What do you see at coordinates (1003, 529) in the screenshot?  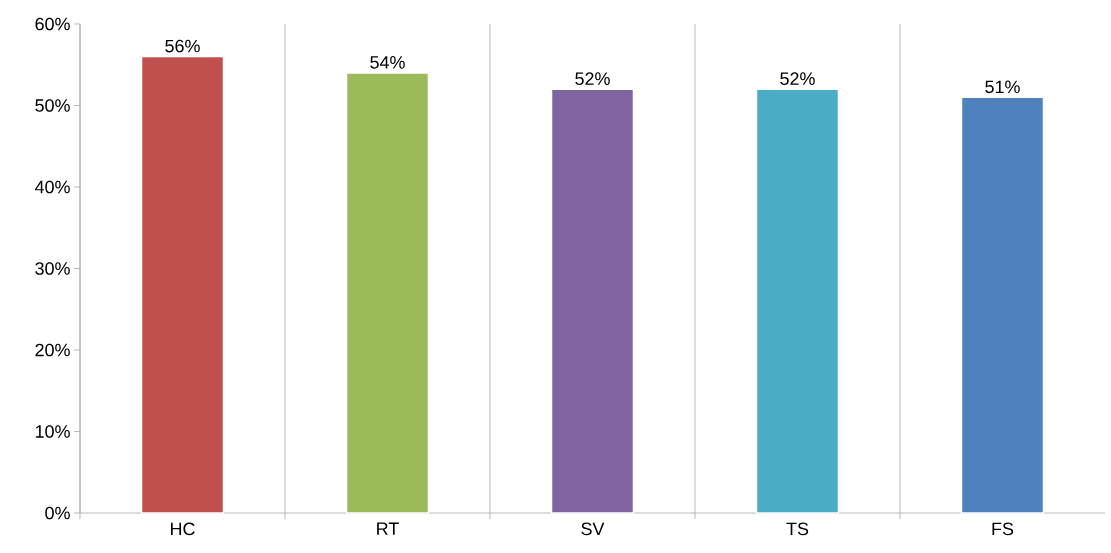 I see `x-tick-label: FS` at bounding box center [1003, 529].